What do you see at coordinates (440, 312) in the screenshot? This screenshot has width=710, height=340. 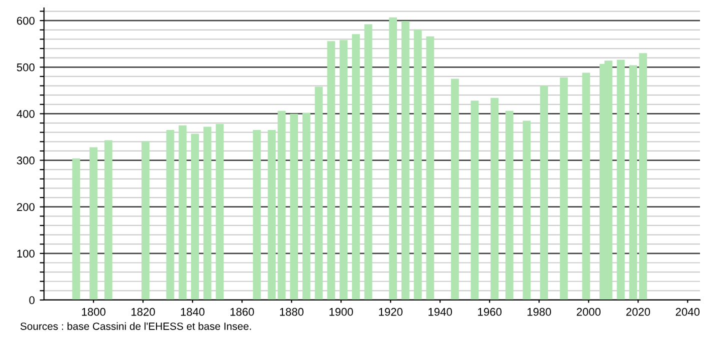 I see `x-tick-label: 1940` at bounding box center [440, 312].